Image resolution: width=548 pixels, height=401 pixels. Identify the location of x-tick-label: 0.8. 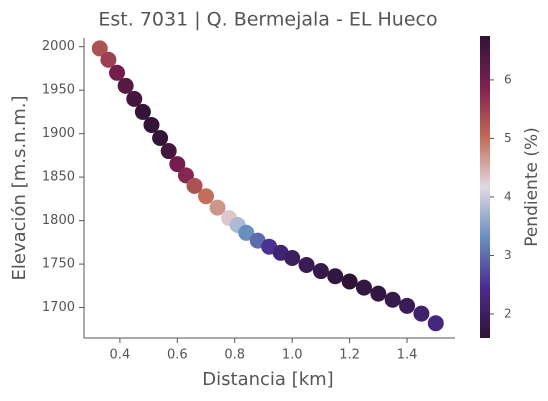
(234, 355).